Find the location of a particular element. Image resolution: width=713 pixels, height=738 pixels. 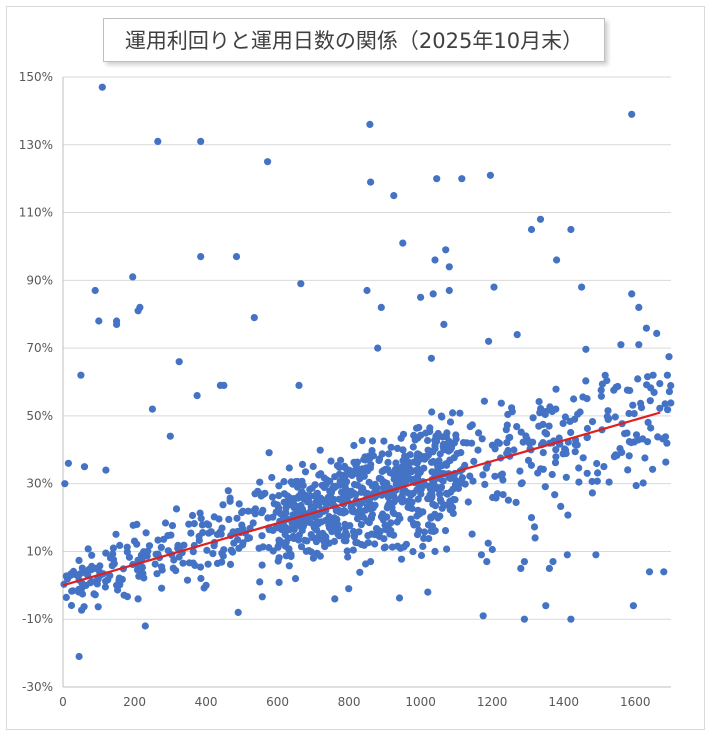

y-tick-label: 10% is located at coordinates (39, 551).